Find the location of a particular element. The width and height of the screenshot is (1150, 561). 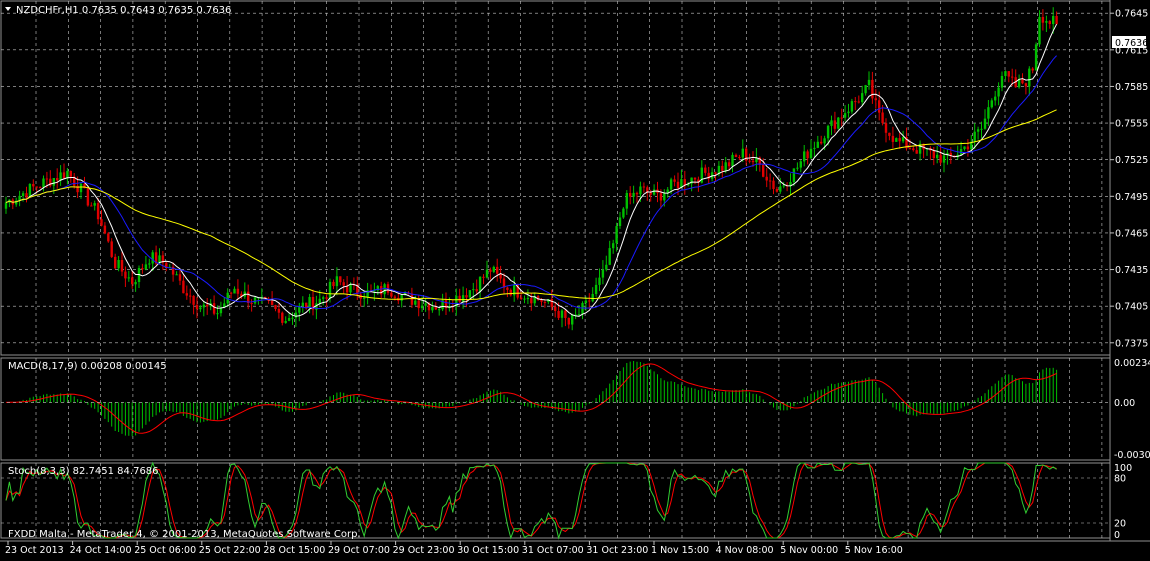

stoch-tick-label: 20 is located at coordinates (1120, 524).